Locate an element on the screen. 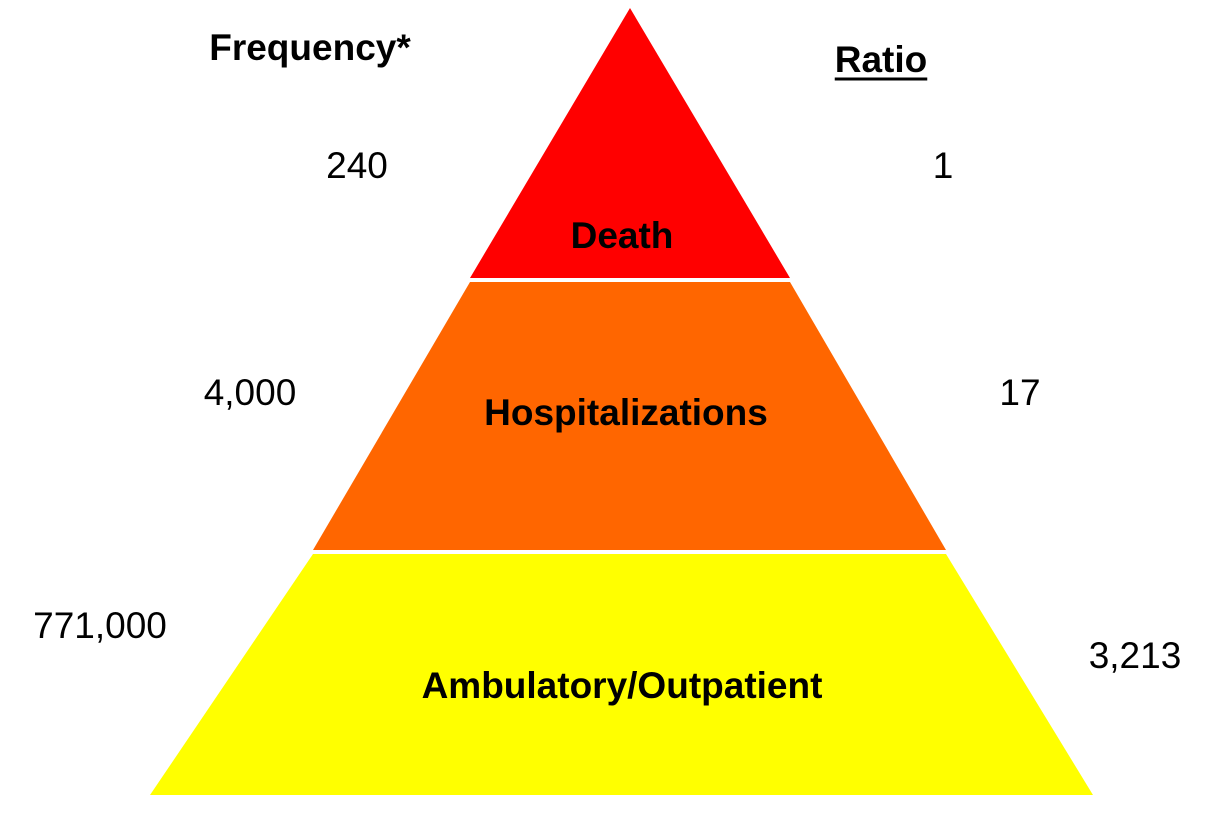 This screenshot has height=826, width=1215. frequency-value: 240 is located at coordinates (357, 165).